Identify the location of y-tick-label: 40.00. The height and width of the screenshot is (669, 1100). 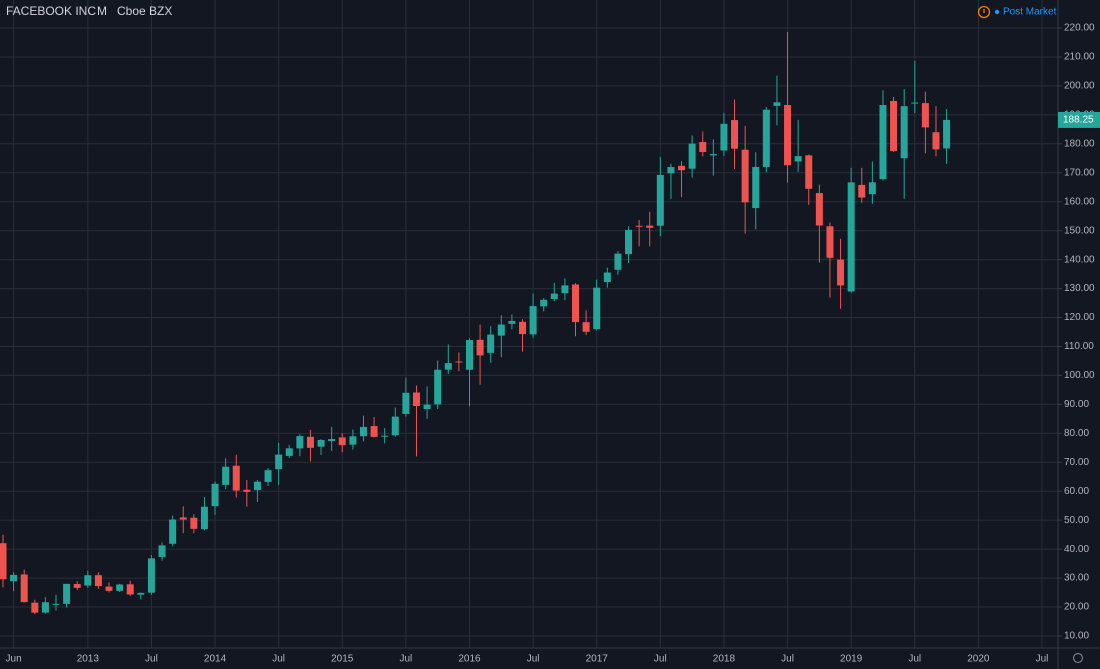
(1076, 549).